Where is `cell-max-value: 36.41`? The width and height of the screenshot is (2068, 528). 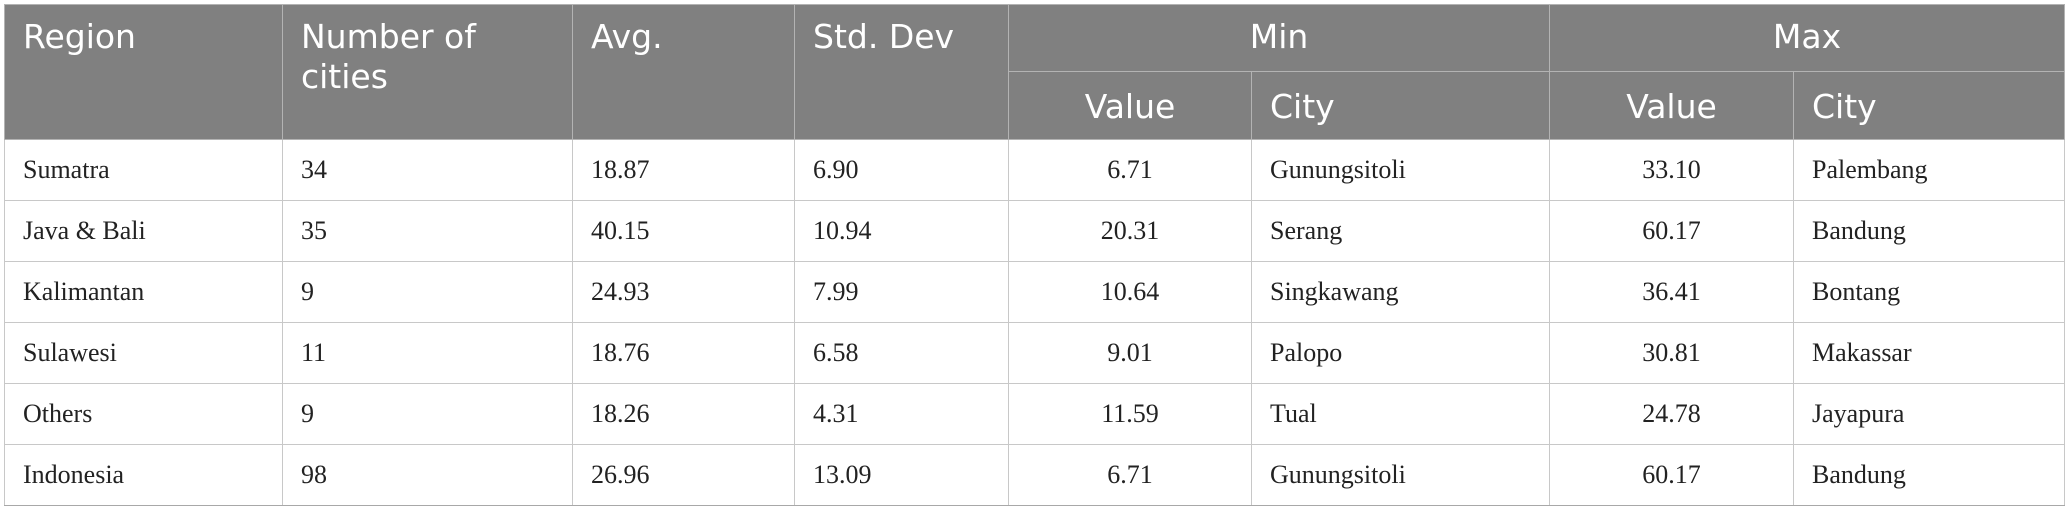
cell-max-value: 36.41 is located at coordinates (1671, 292).